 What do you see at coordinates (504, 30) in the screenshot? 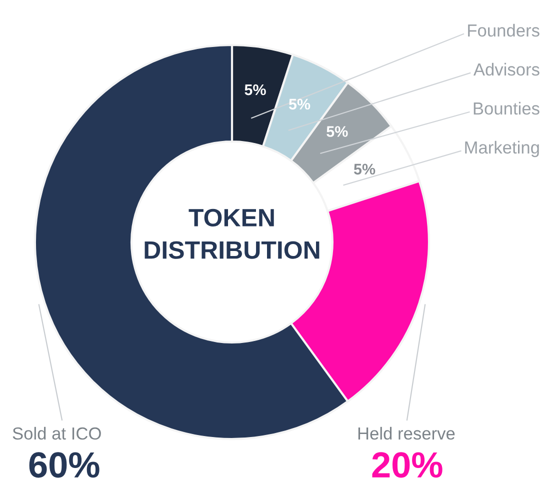
I see `slice-label: Founders` at bounding box center [504, 30].